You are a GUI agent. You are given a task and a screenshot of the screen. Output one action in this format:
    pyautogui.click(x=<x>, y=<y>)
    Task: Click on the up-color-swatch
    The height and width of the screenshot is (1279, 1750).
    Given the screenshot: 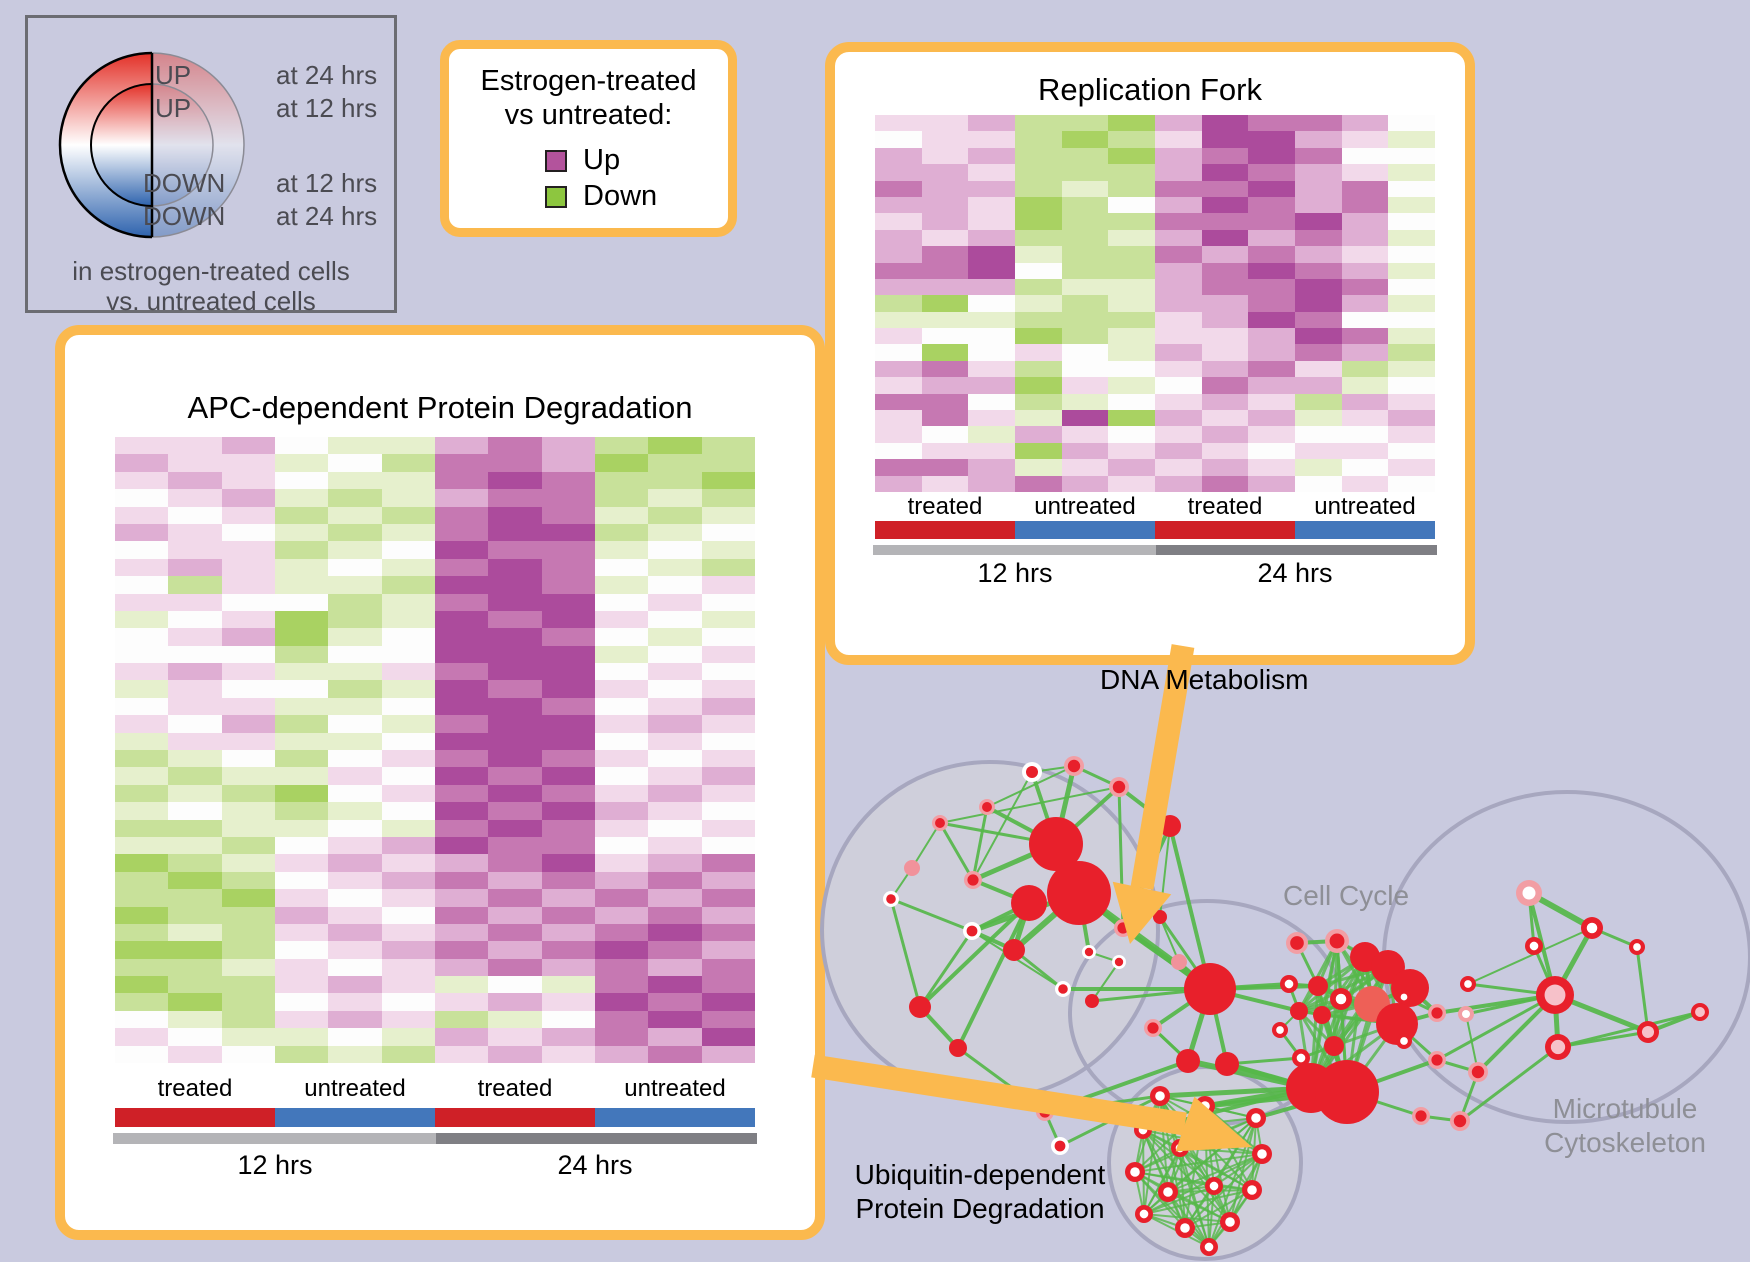 What is the action you would take?
    pyautogui.click(x=556, y=160)
    